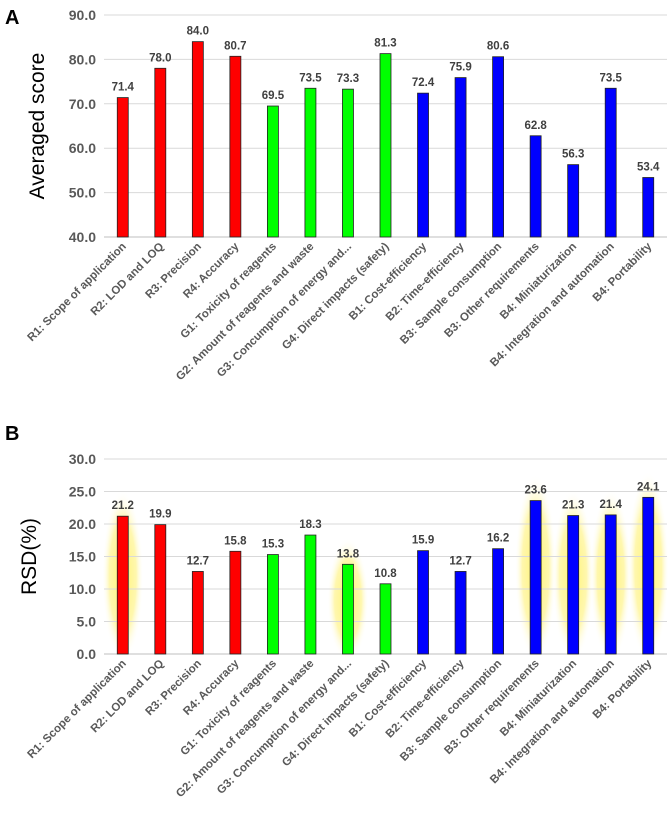 This screenshot has width=671, height=828. Describe the element at coordinates (535, 491) in the screenshot. I see `data-label: 23.6` at that location.